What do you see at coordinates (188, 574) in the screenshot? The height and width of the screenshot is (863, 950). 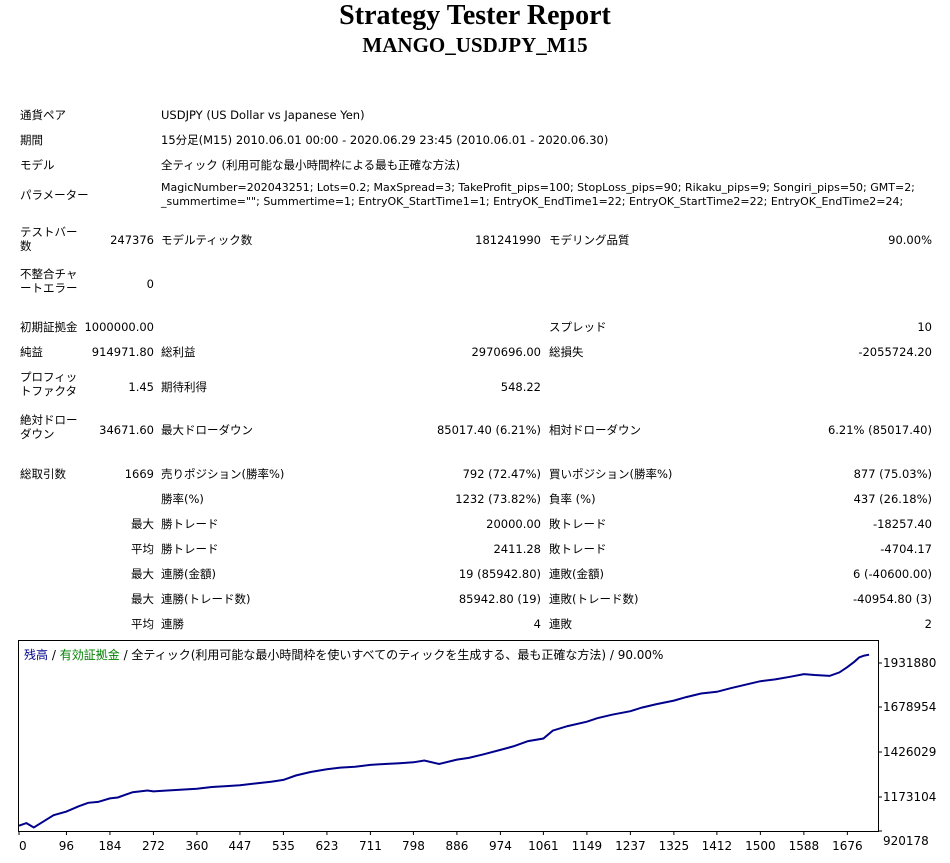 I see `max-cons-wins-label: 連勝(金額)` at bounding box center [188, 574].